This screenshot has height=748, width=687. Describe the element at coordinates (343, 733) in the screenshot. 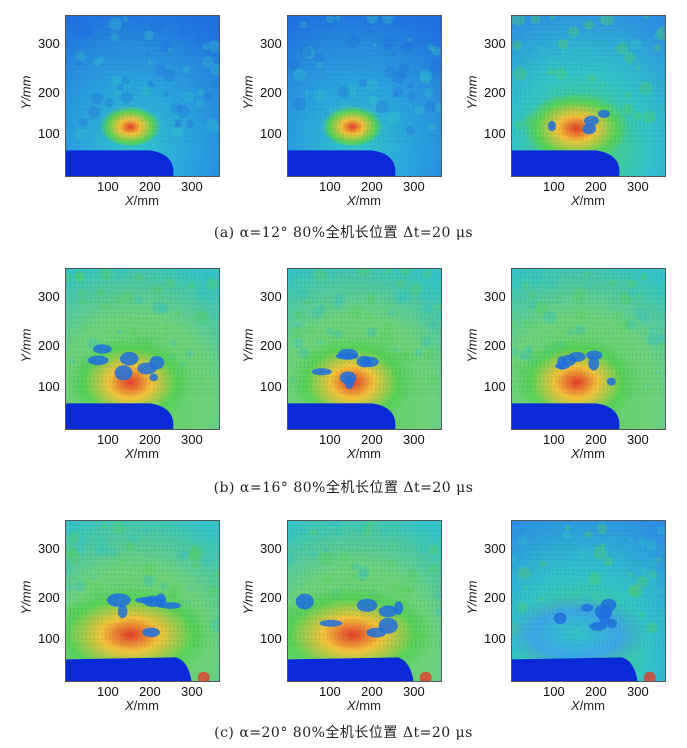

I see `caption-c: (c) α=20° 80%全机长位置 Δt=20 μs` at that location.